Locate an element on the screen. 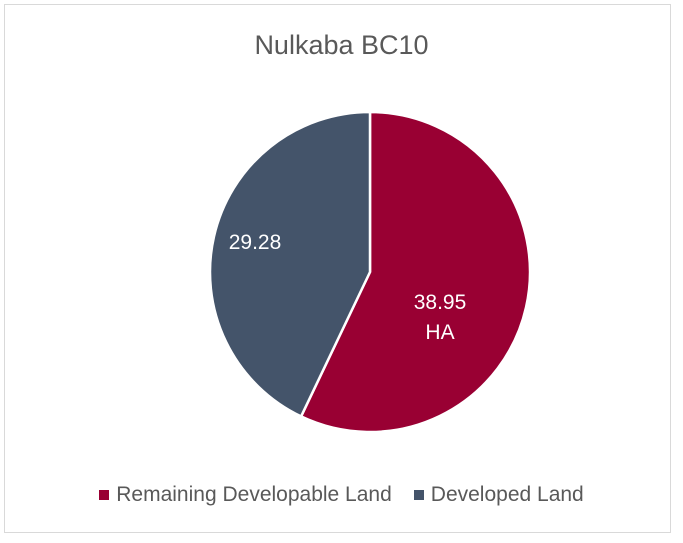 The image size is (683, 543). legend-item: Remaining Developable Land is located at coordinates (245, 495).